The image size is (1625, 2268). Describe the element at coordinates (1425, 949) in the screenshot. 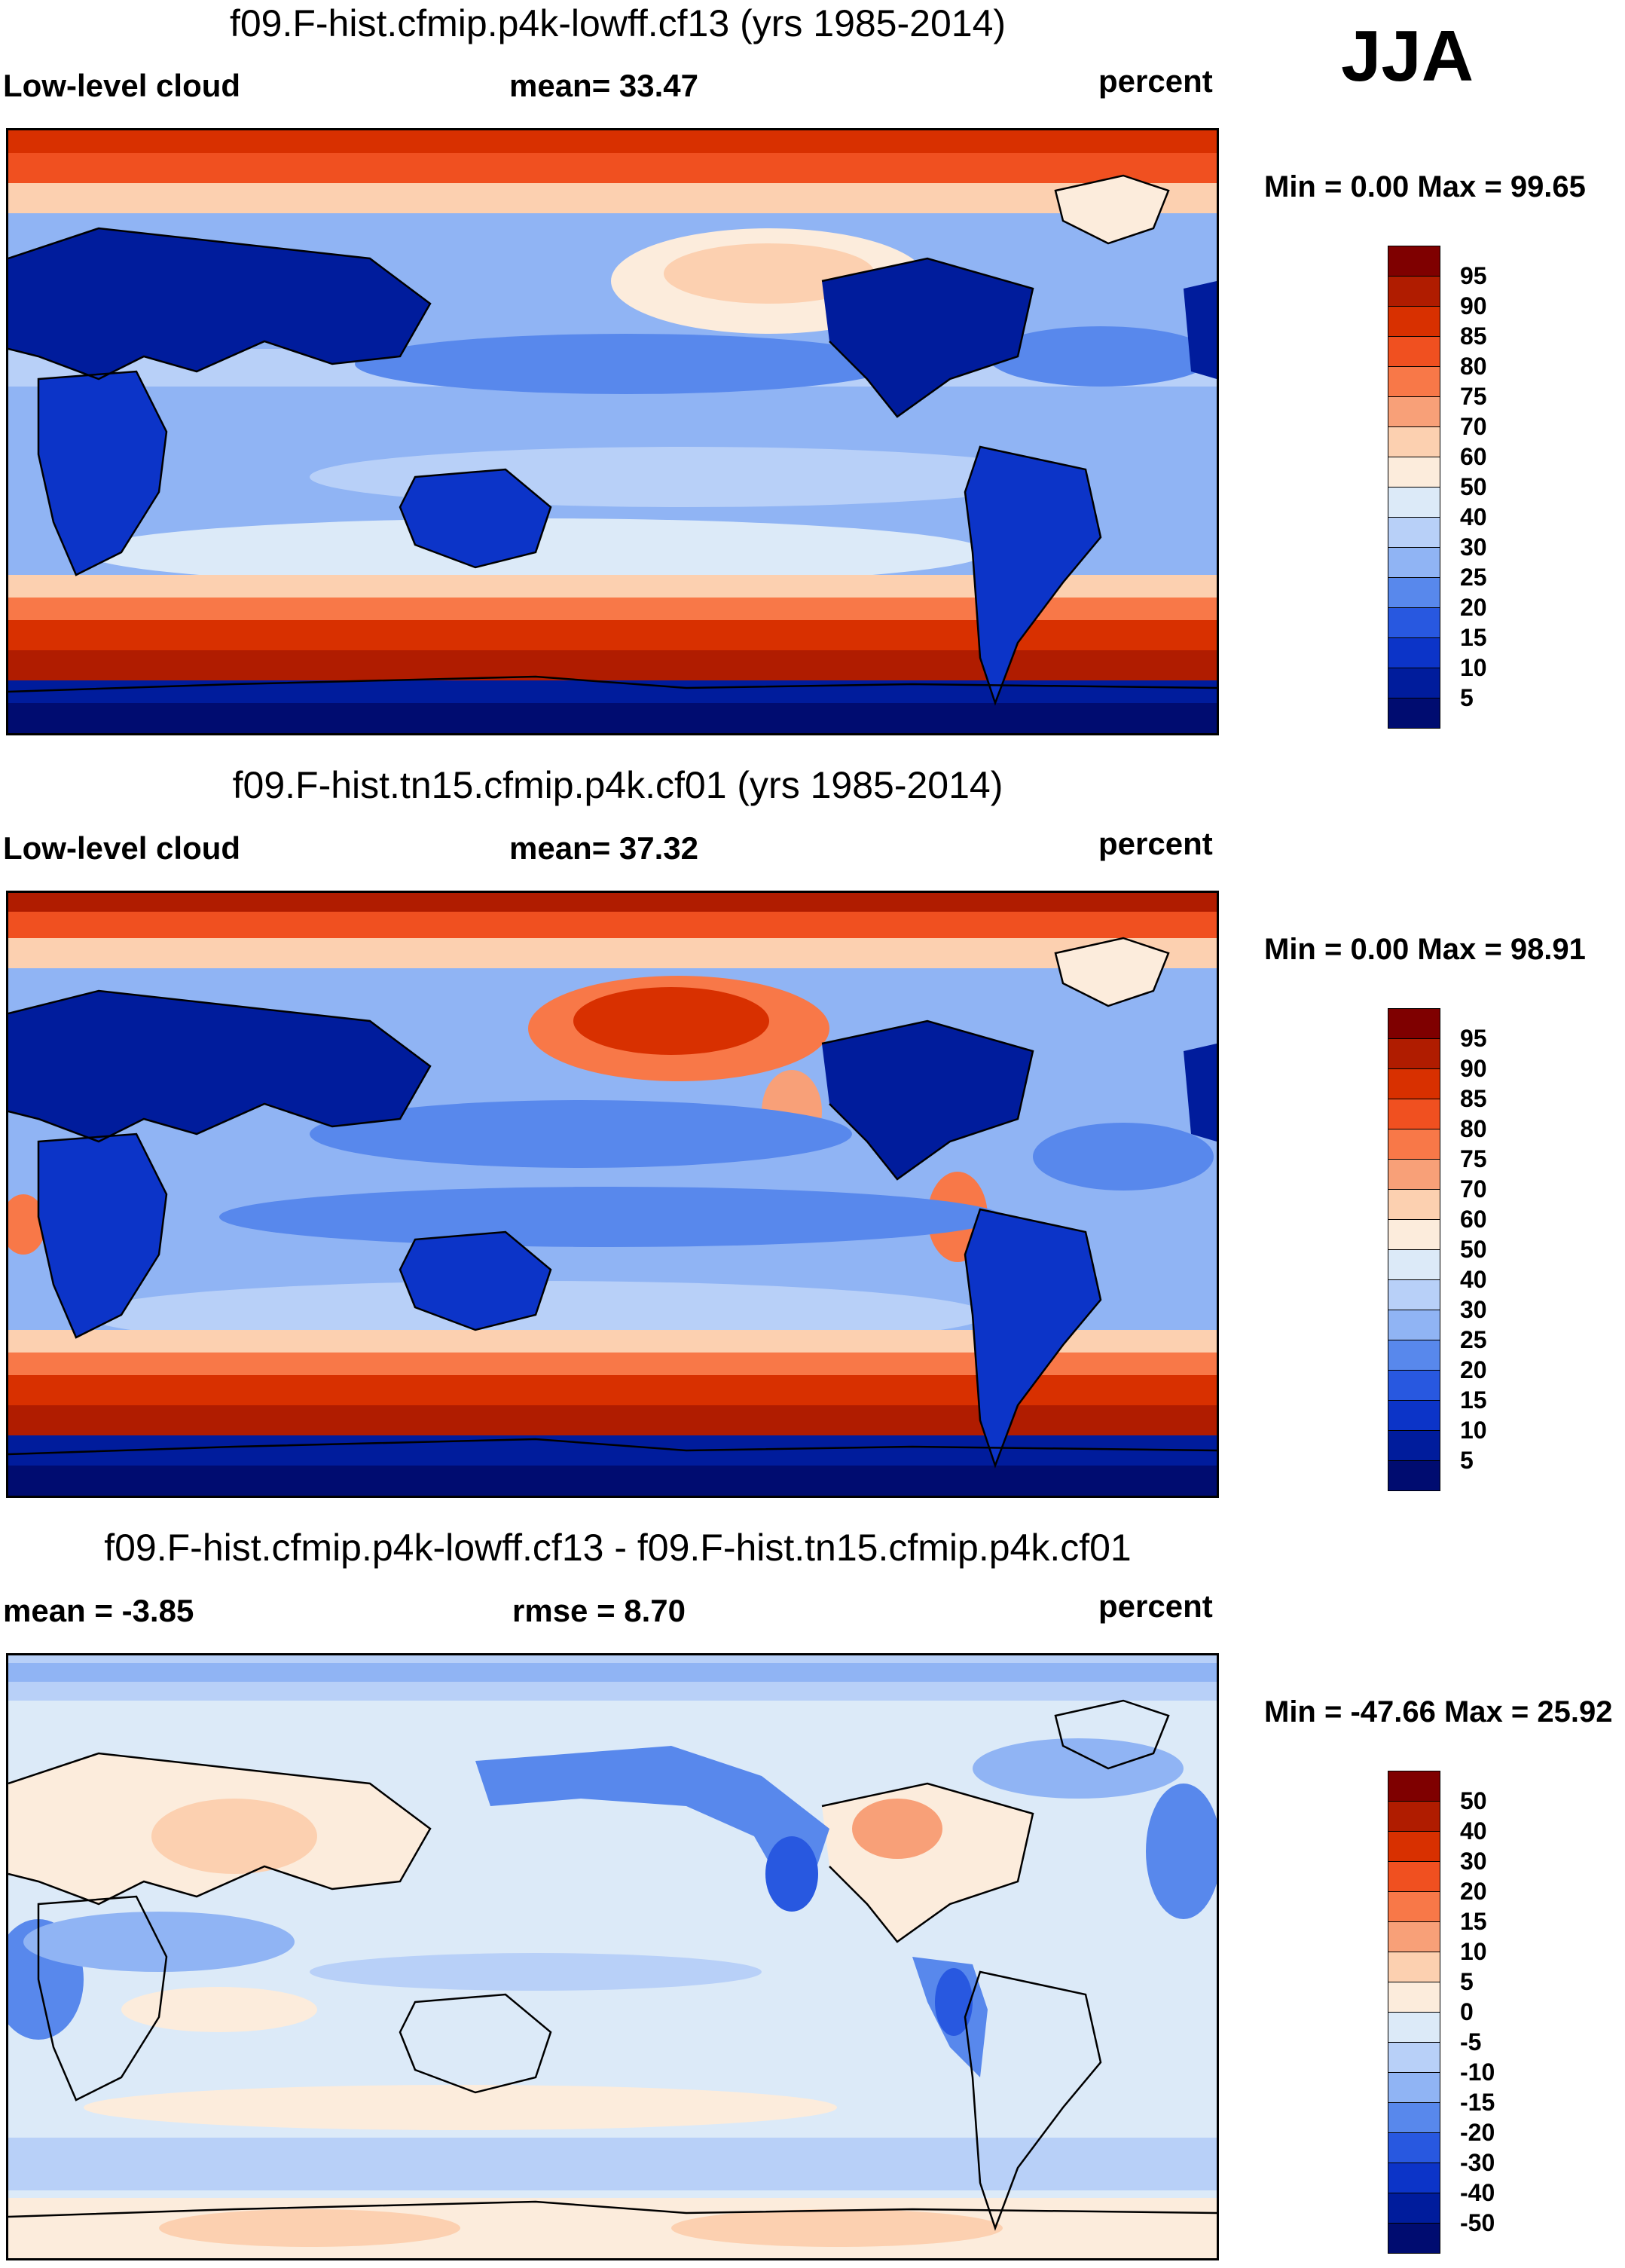

I see `min-max-label: Min = 0.00 Max = 98.91` at that location.